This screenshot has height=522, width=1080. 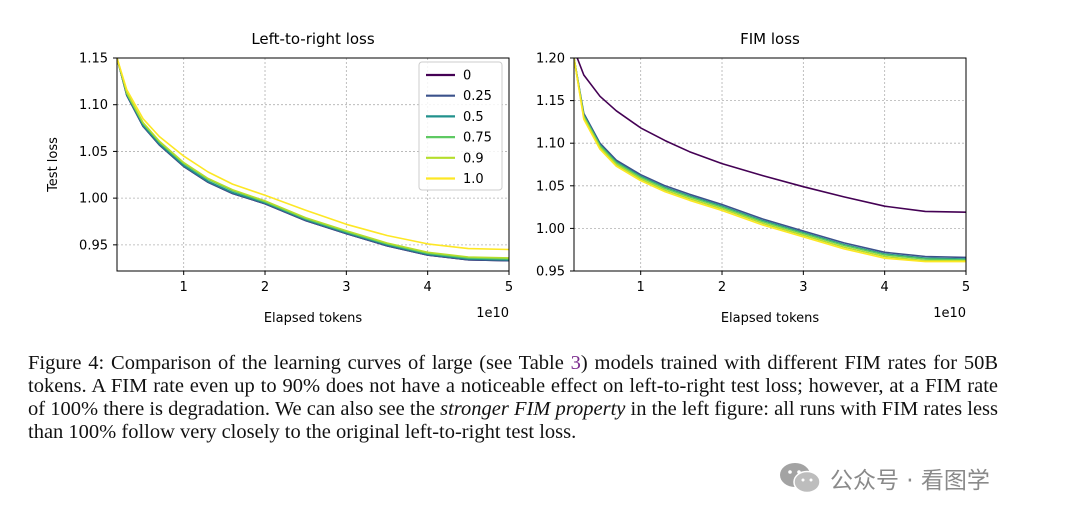 I want to click on watermark: 公众号 · 看图学, so click(x=884, y=478).